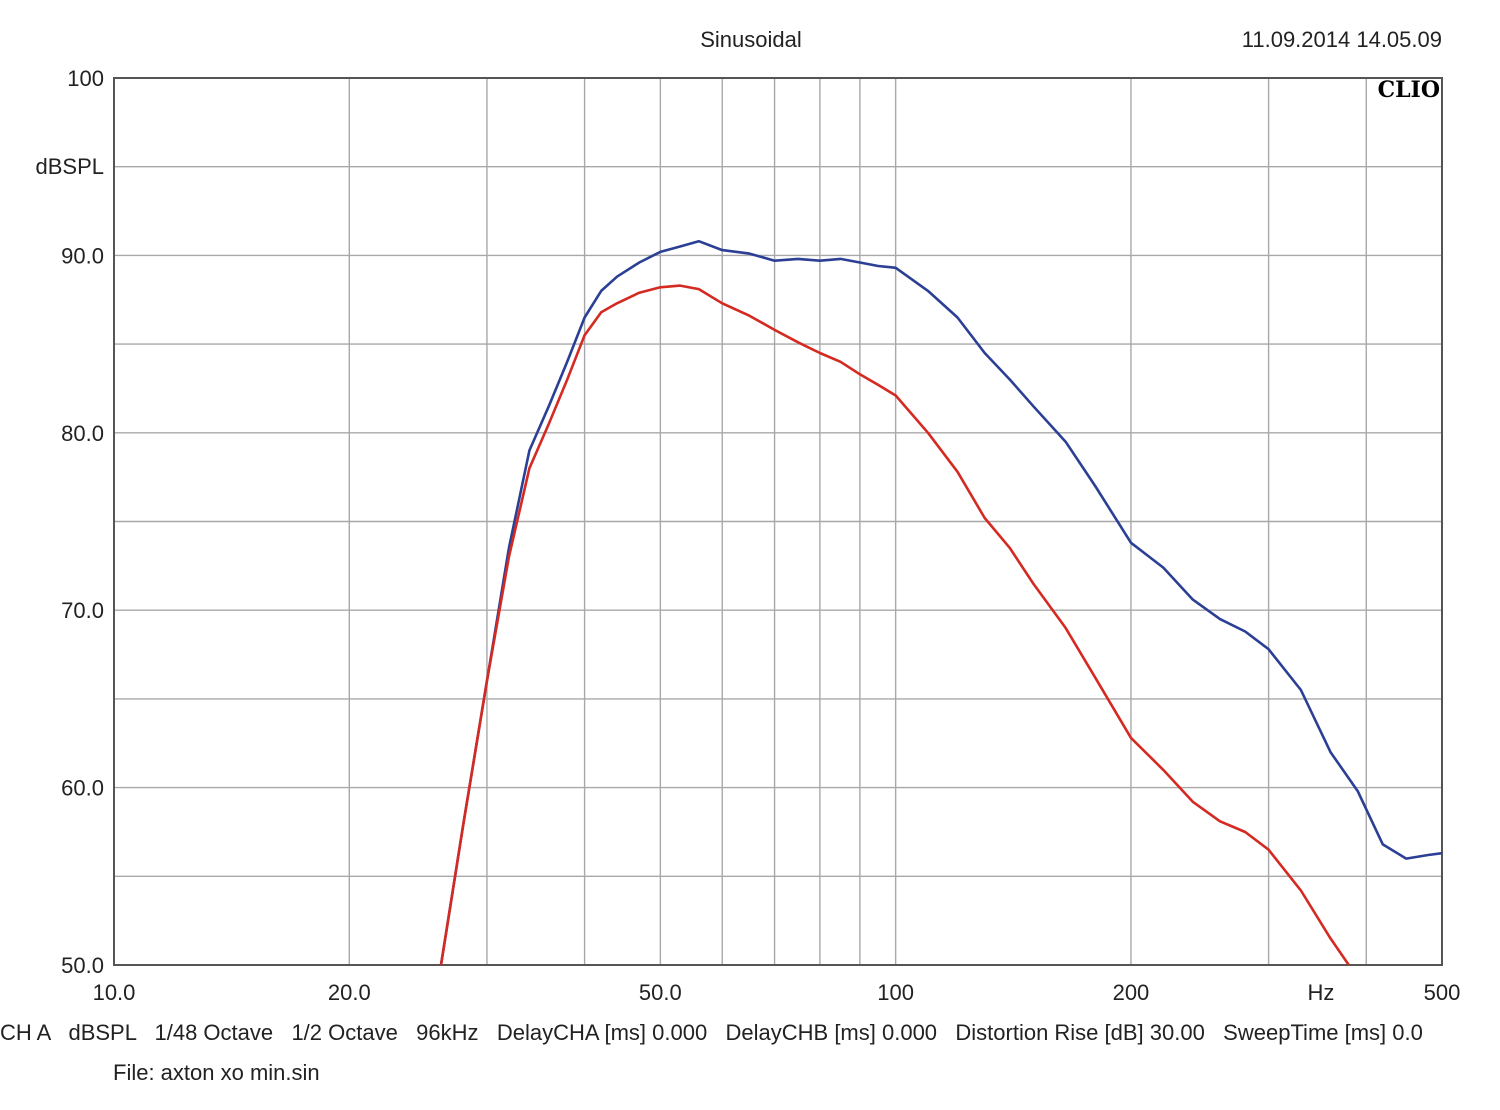  What do you see at coordinates (1131, 992) in the screenshot?
I see `x-tick-label: 200` at bounding box center [1131, 992].